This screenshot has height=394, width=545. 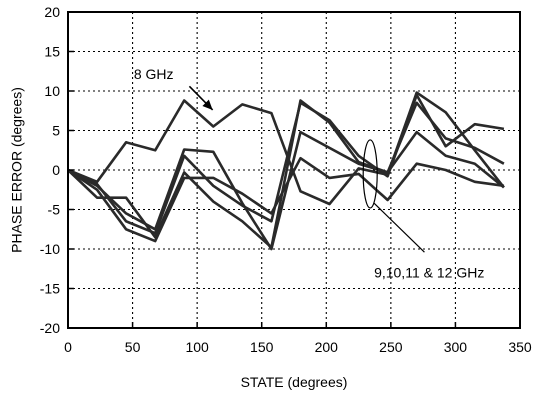 I want to click on annotation-8ghz-arrowhead, so click(x=207, y=104).